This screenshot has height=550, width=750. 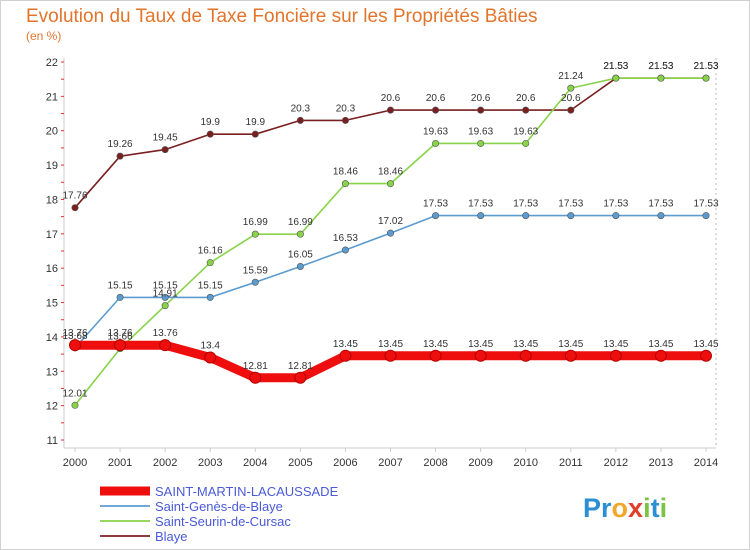 I want to click on data-label: 17.76, so click(x=74, y=196).